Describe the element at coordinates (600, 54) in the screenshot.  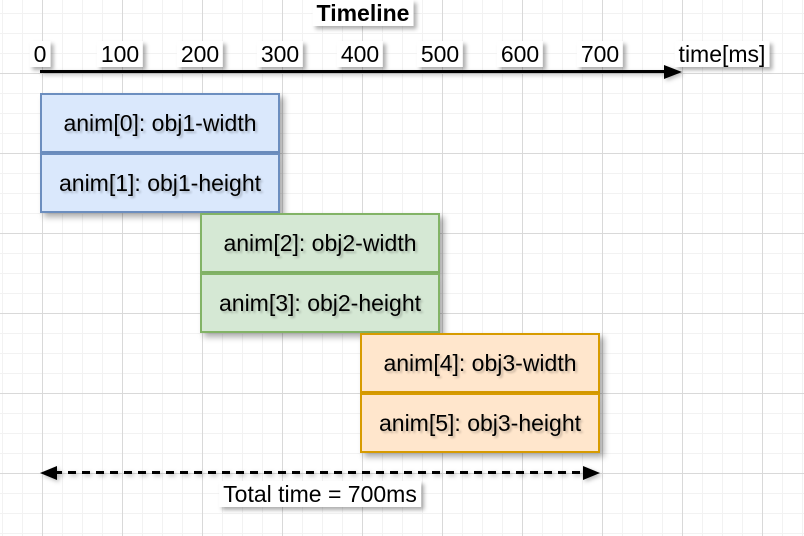
I see `axis-tick-label: 700` at that location.